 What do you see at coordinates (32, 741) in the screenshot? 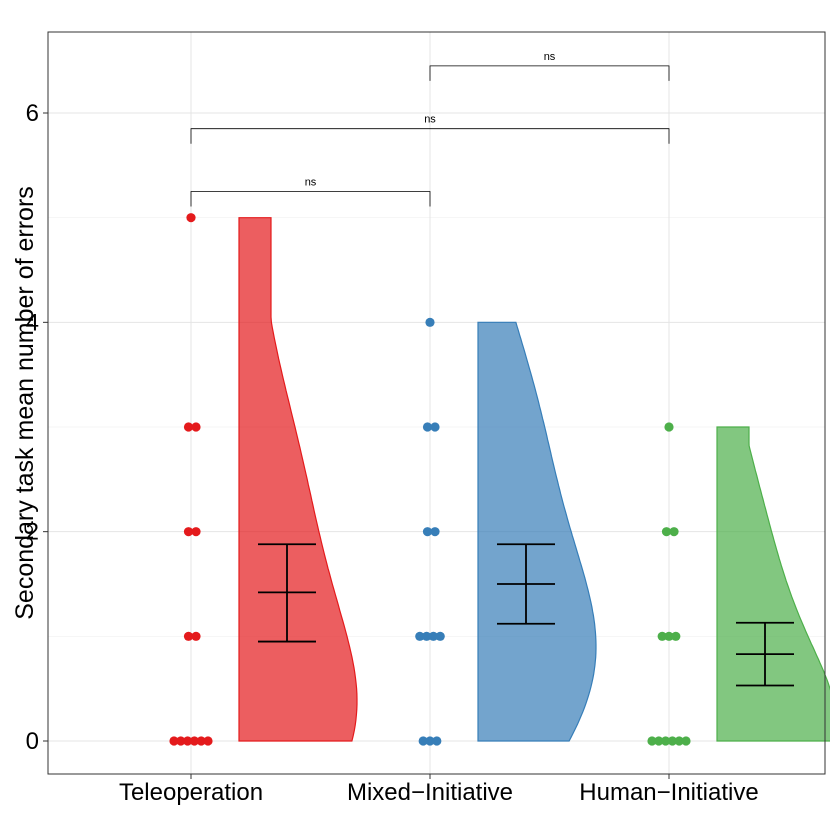
I see `y-tick-label: 0` at bounding box center [32, 741].